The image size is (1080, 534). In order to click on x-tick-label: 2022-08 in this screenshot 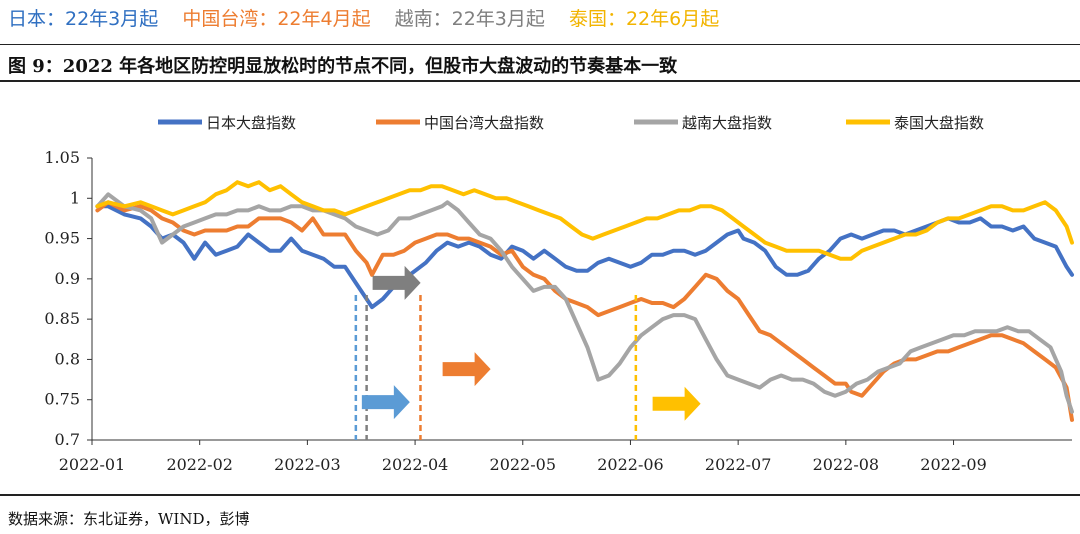, I will do `click(846, 464)`.